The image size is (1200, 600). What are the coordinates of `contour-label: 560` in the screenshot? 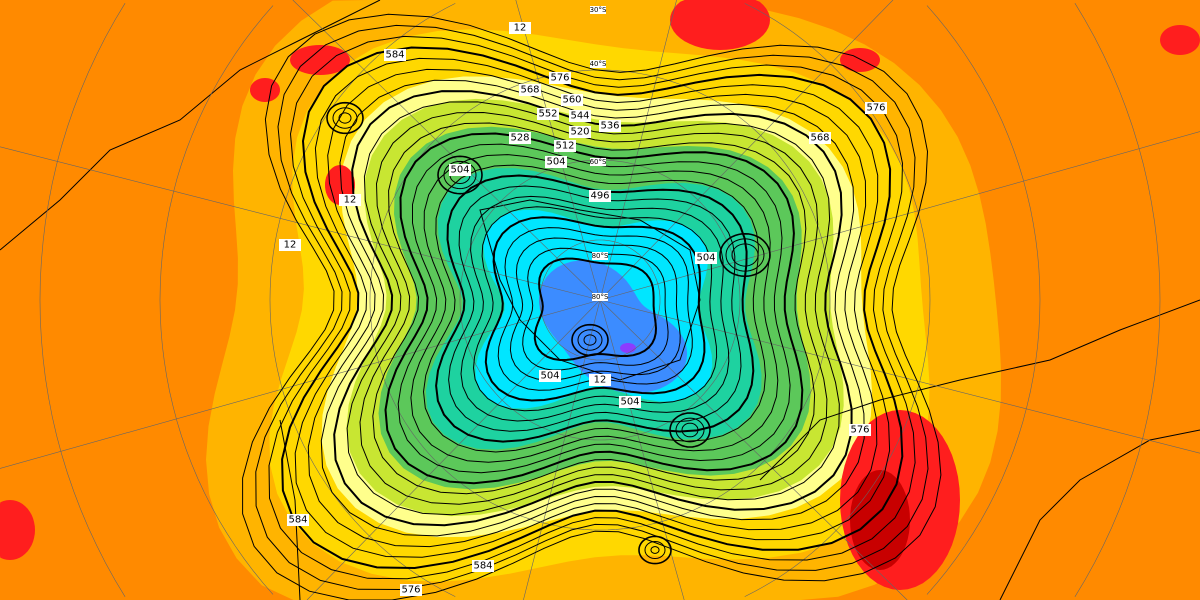 It's located at (572, 100).